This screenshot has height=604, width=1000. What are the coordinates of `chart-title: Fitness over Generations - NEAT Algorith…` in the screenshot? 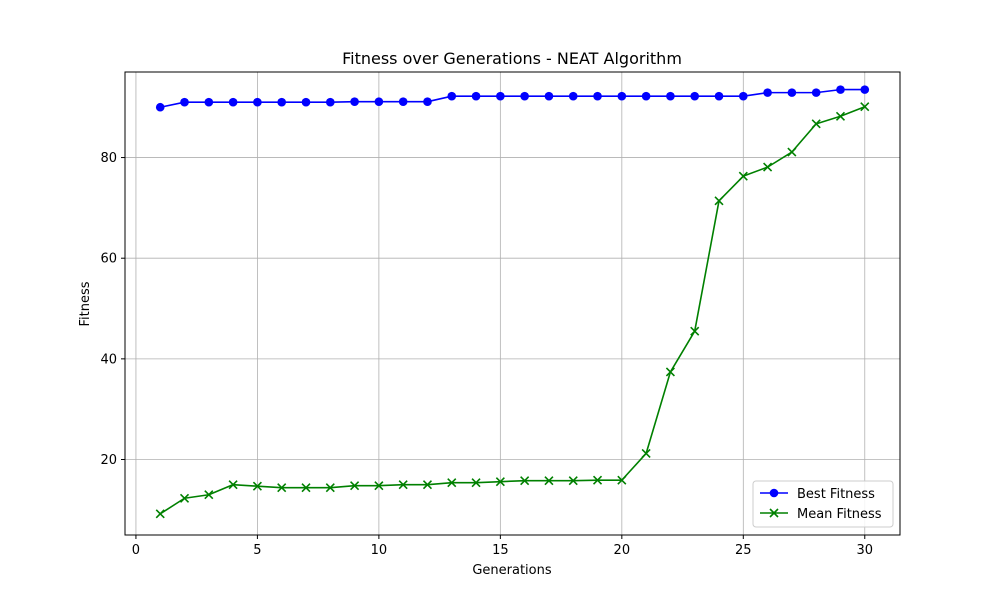 It's located at (512, 58).